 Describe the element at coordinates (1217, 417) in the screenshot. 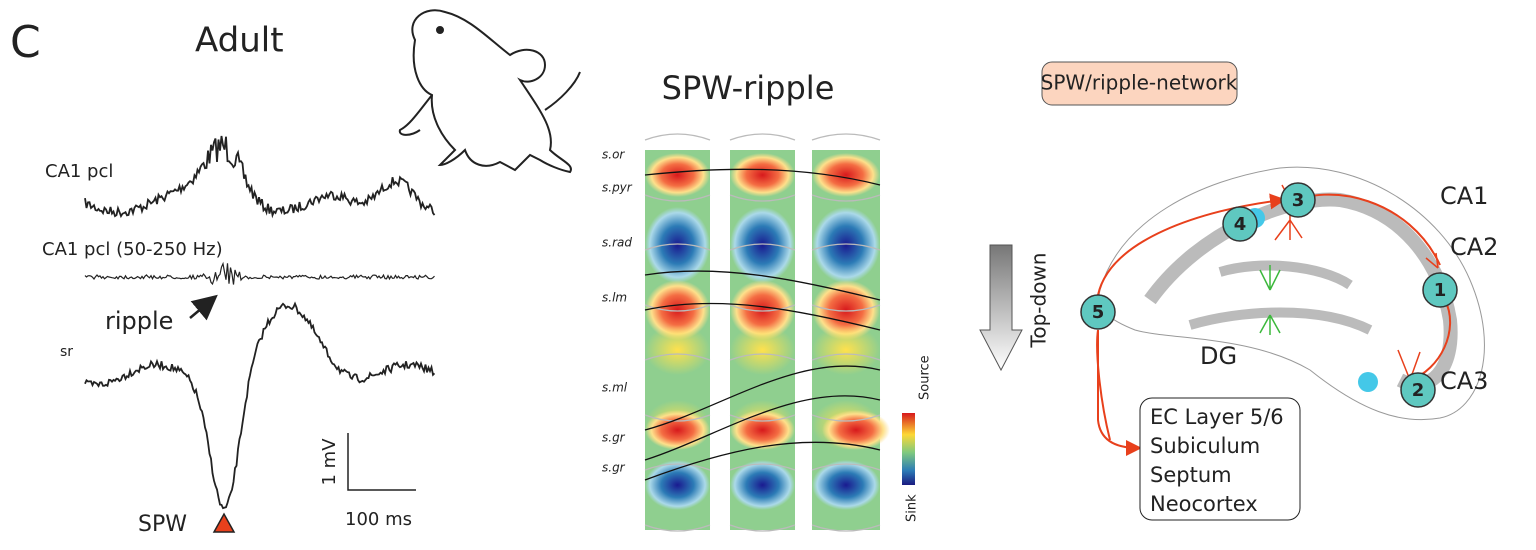

I see `target-label: EC Layer 5/6` at that location.